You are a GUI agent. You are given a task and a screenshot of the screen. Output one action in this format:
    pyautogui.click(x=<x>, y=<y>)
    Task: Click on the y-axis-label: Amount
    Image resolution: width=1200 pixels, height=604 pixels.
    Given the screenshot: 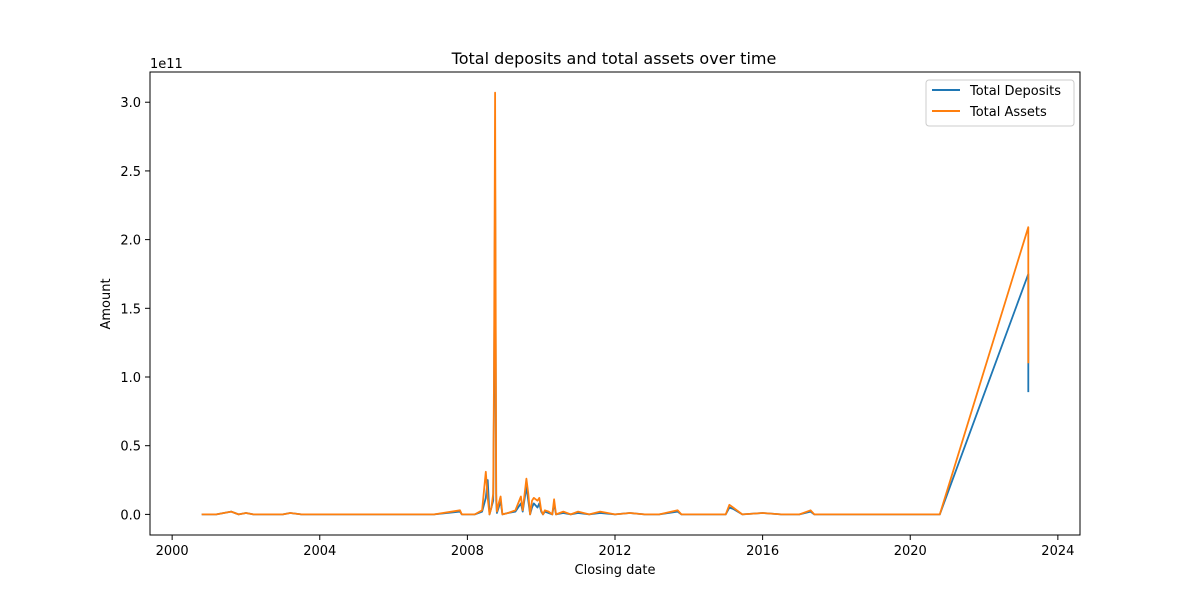 What is the action you would take?
    pyautogui.click(x=106, y=303)
    